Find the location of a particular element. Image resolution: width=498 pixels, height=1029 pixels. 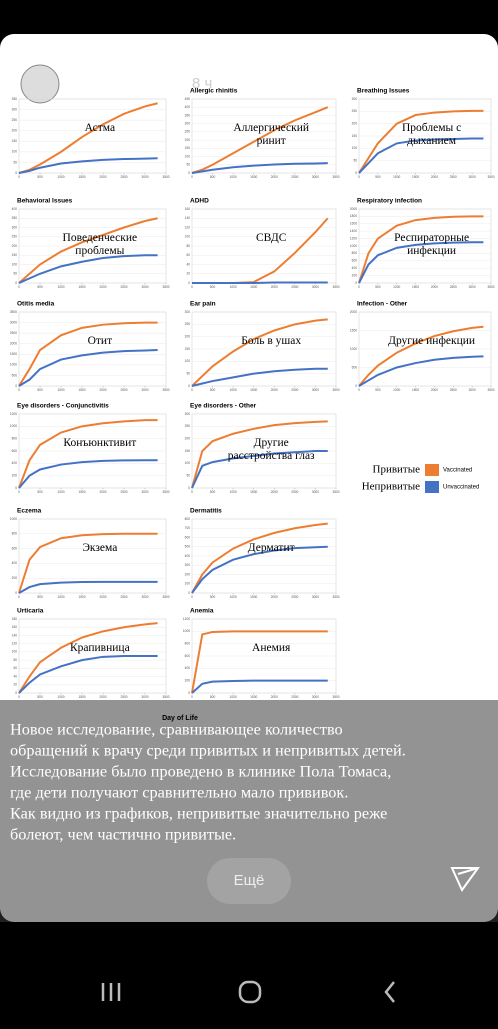

chart-title: Urticaria is located at coordinates (30, 611).